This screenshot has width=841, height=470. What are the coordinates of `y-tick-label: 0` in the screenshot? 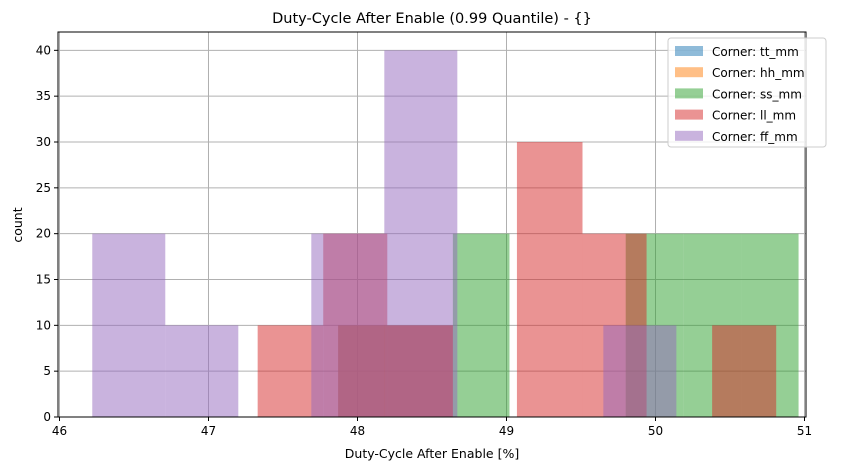 It's located at (47, 417).